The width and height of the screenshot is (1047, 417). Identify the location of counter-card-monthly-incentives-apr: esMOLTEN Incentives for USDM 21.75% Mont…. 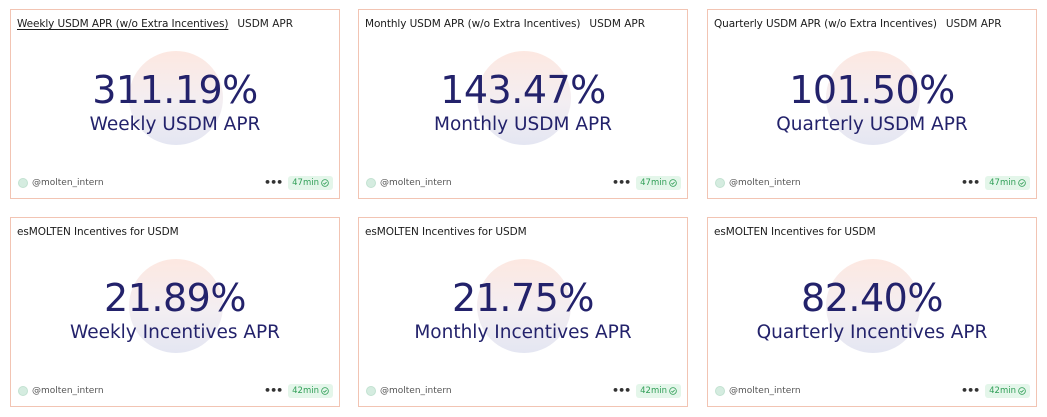
(523, 312).